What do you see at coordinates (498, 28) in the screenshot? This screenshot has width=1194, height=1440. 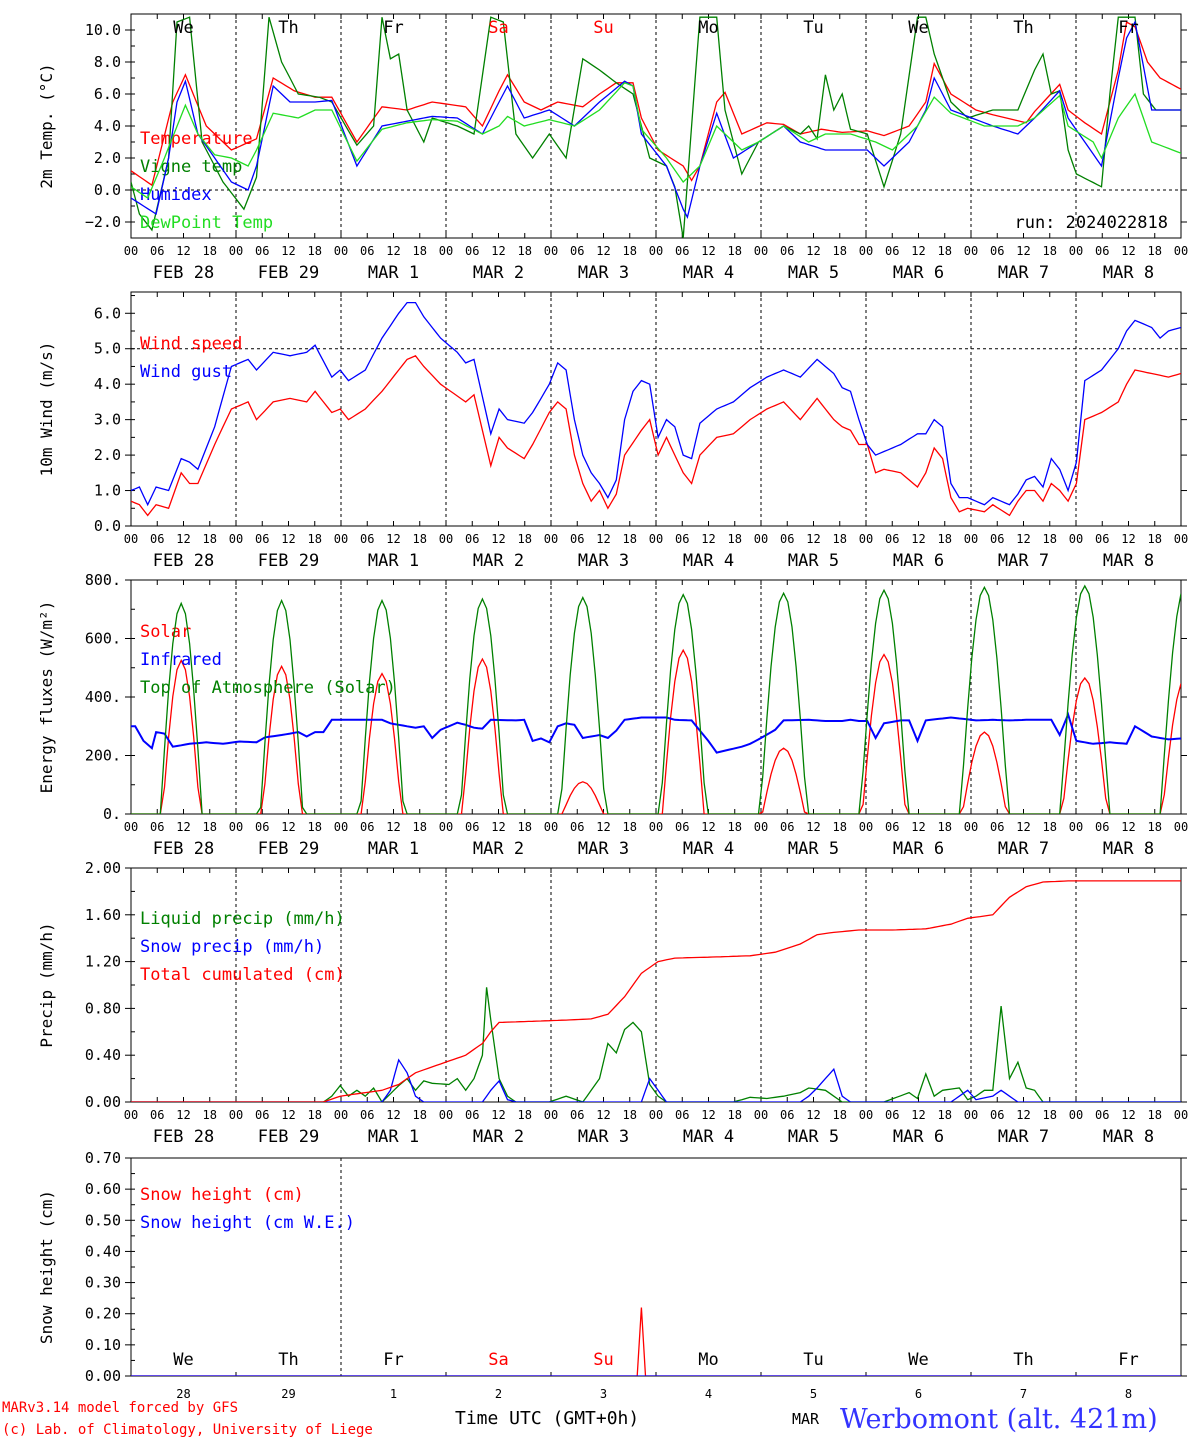 I see `weekday-label: Sa` at bounding box center [498, 28].